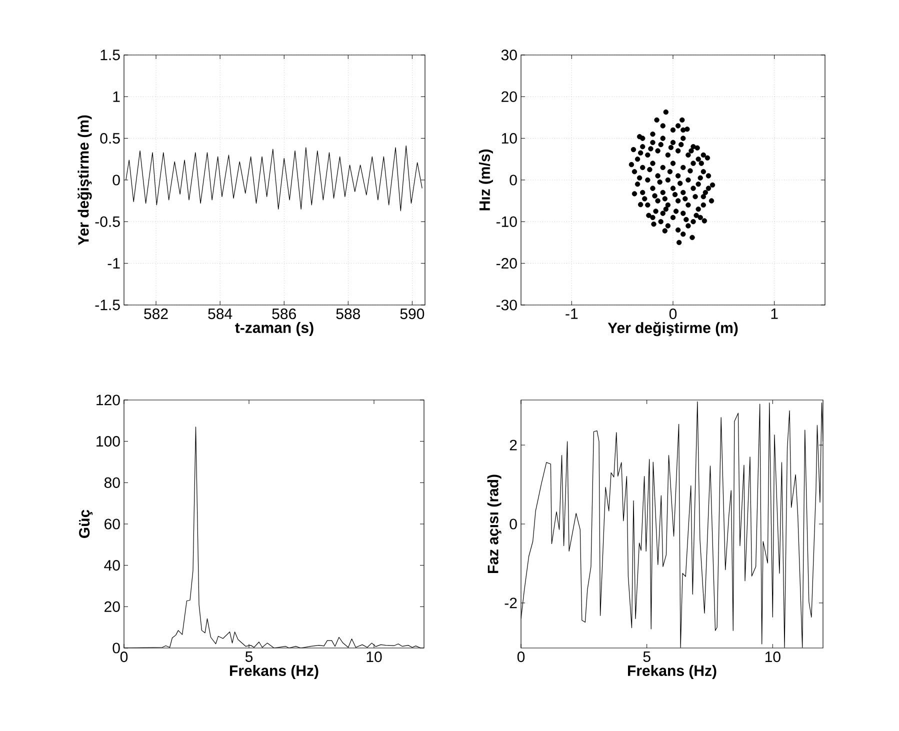 This screenshot has height=731, width=899. Describe the element at coordinates (114, 263) in the screenshot. I see `y-tick-label: -1` at that location.